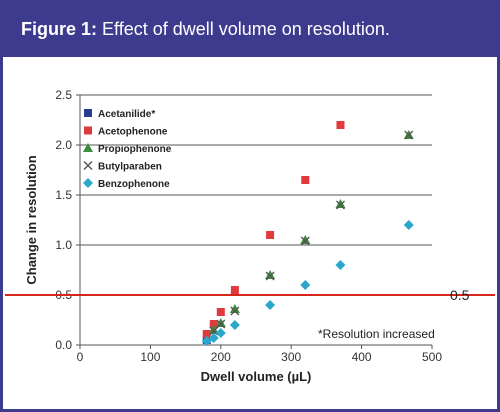  I want to click on y-tick-label: 2.5, so click(63, 95).